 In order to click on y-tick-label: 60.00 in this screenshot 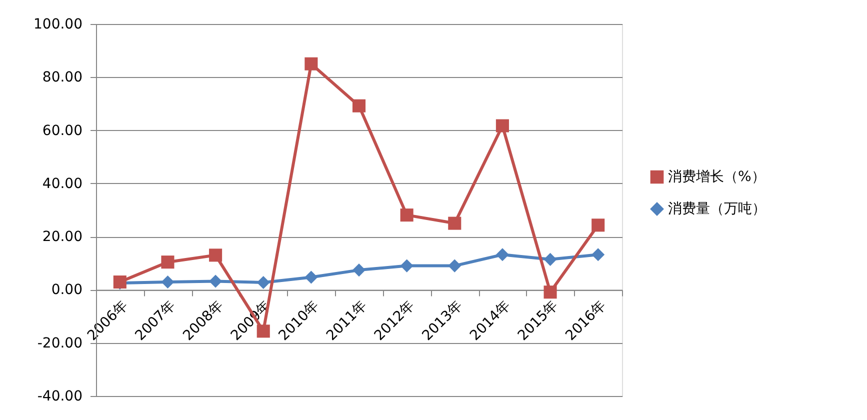, I will do `click(62, 130)`.